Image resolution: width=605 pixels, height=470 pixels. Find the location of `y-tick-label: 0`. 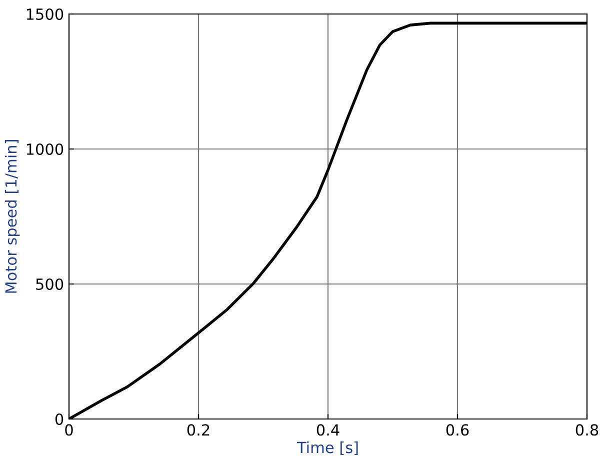

y-tick-label: 0 is located at coordinates (59, 419).